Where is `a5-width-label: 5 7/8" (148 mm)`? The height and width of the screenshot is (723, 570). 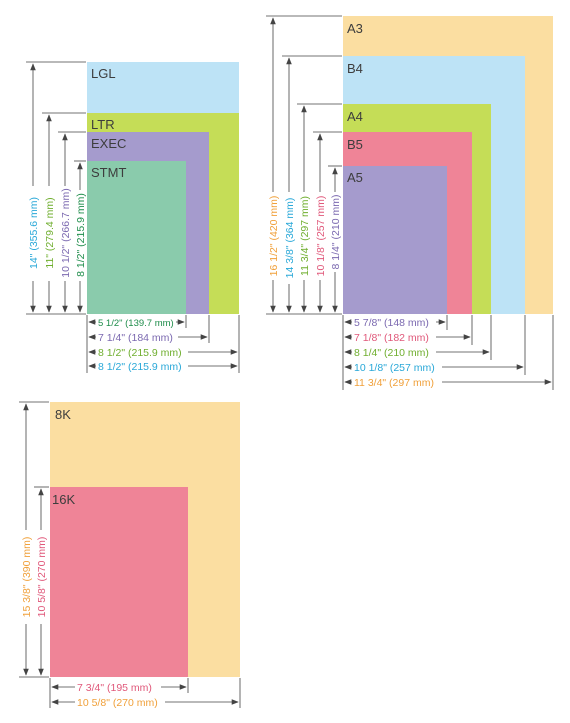
a5-width-label: 5 7/8" (148 mm) is located at coordinates (391, 323).